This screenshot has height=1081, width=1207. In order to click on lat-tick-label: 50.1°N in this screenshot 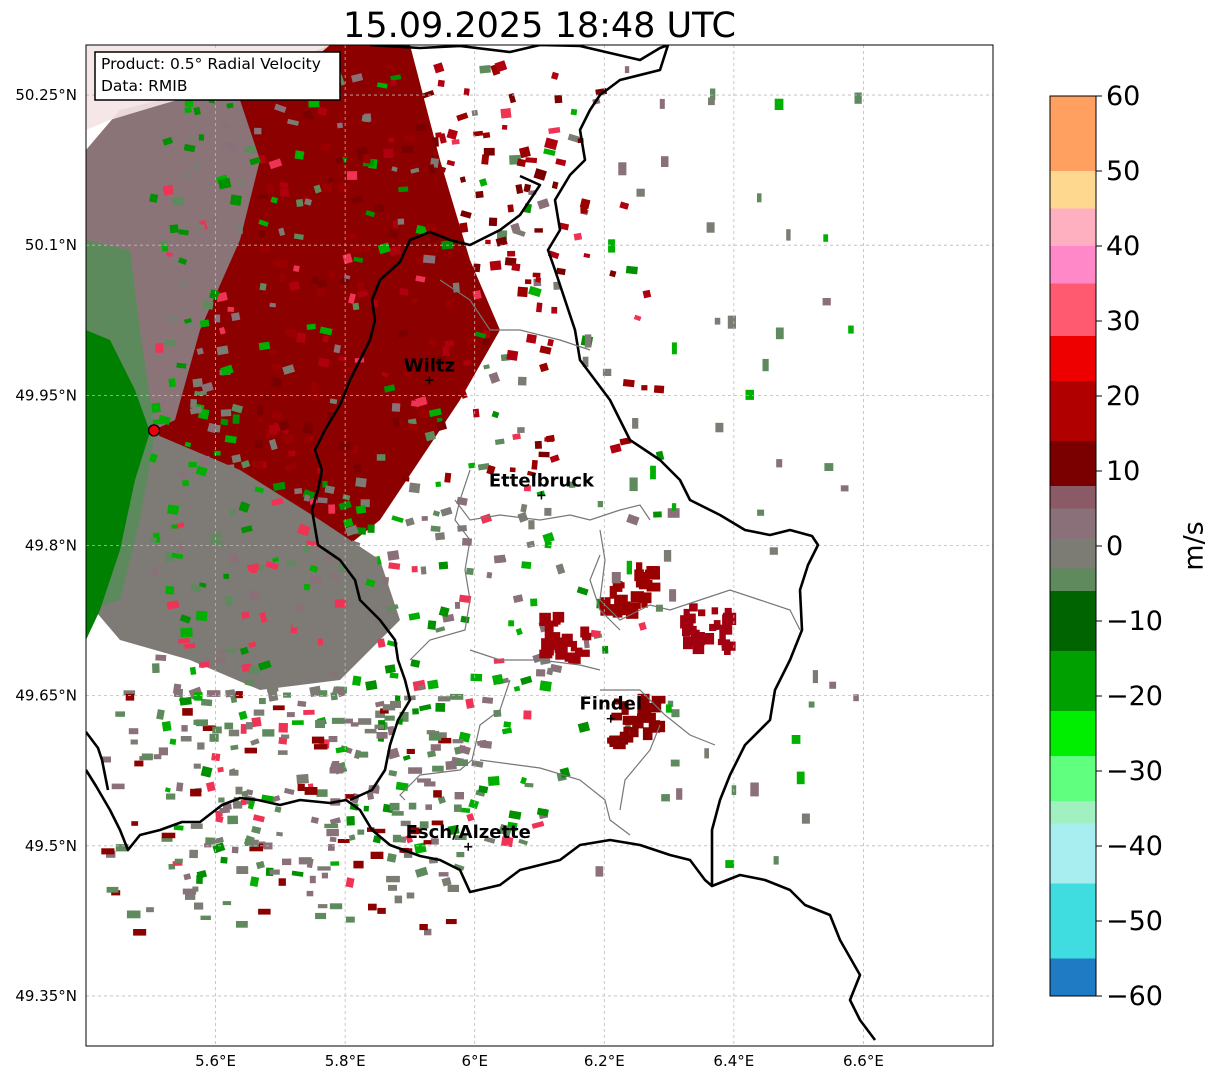, I will do `click(51, 245)`.